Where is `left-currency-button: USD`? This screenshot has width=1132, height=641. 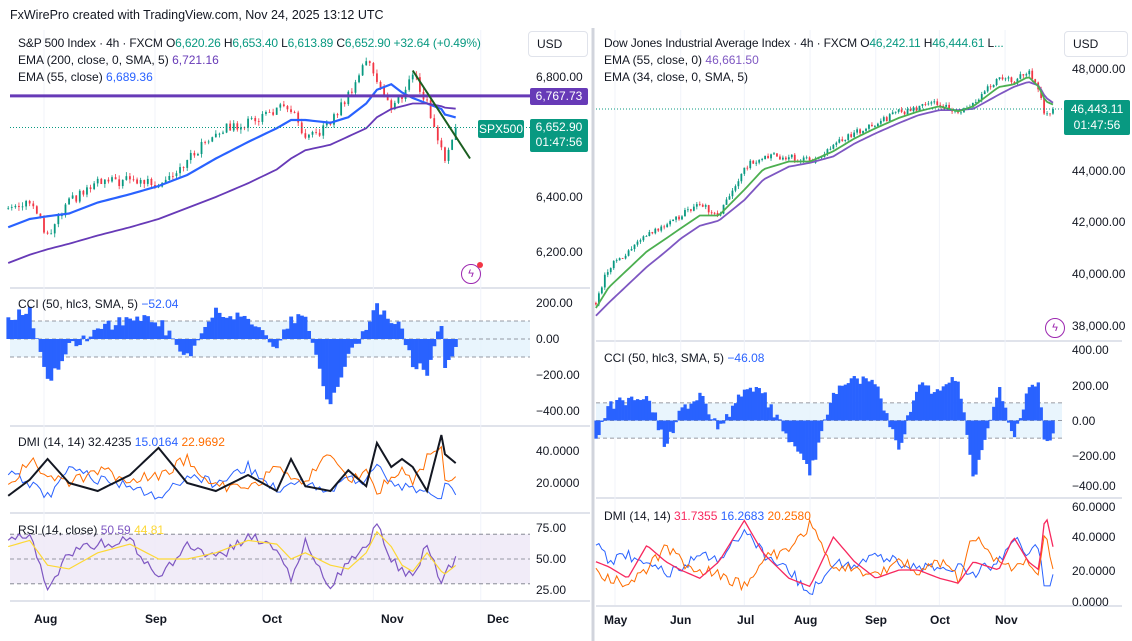 left-currency-button: USD is located at coordinates (558, 44).